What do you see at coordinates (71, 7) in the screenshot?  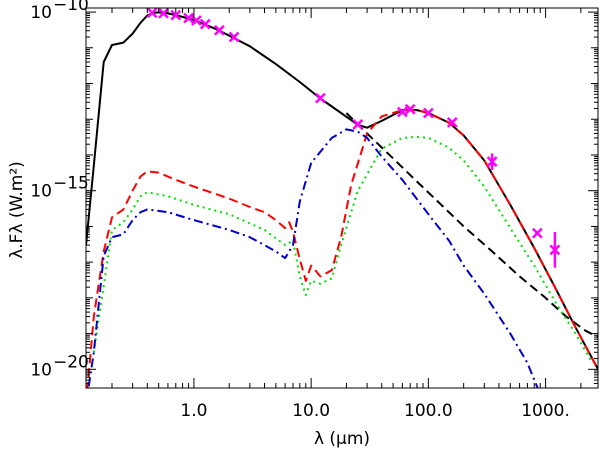 I see `y-tick-label-exponent: −10` at bounding box center [71, 7].